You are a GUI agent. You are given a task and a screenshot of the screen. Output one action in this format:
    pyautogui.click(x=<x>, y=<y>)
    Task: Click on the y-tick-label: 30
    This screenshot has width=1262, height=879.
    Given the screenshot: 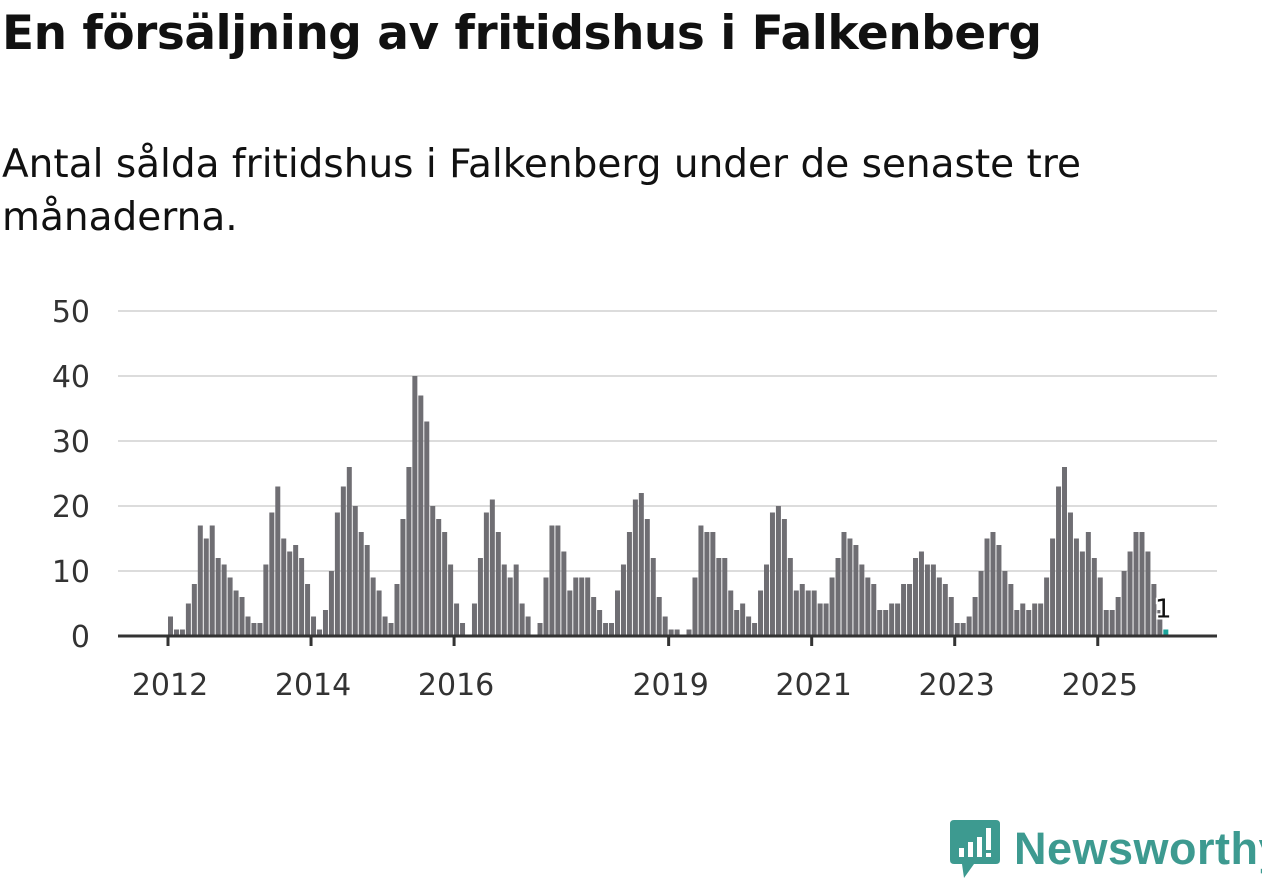 What is the action you would take?
    pyautogui.click(x=71, y=442)
    